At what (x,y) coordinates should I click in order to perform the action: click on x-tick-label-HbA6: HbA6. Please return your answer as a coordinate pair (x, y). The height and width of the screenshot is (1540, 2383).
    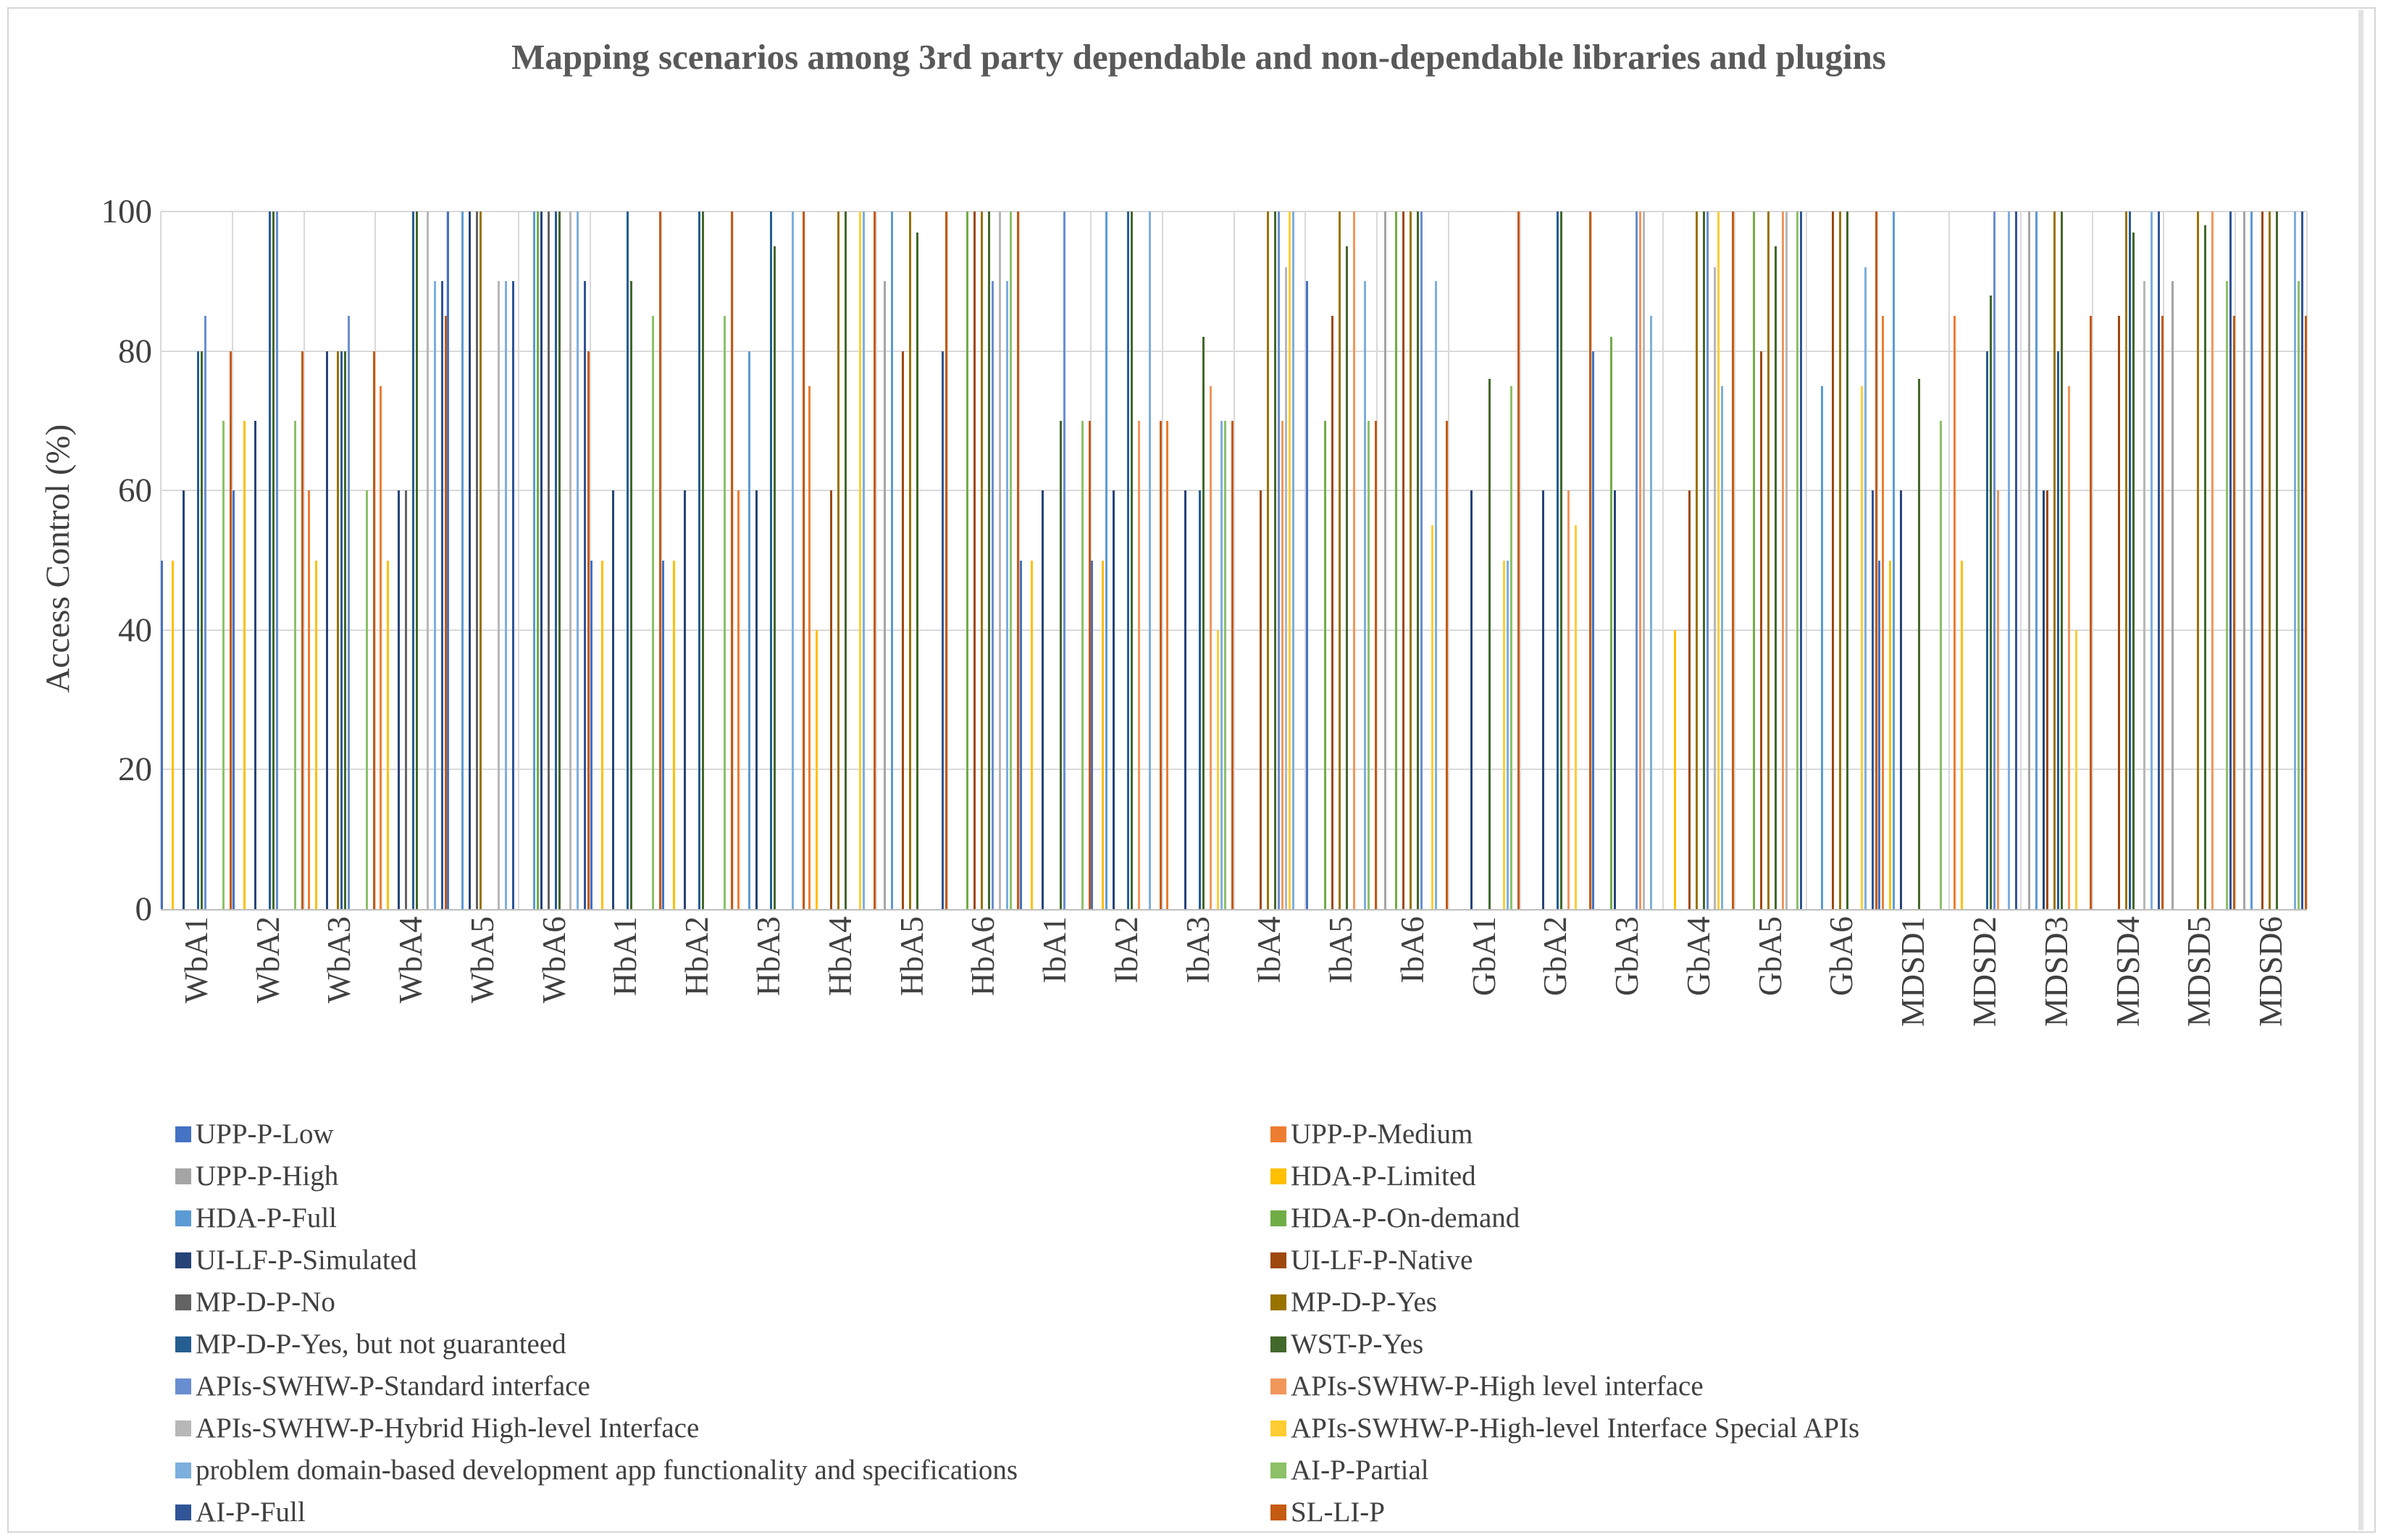
    Looking at the image, I should click on (983, 956).